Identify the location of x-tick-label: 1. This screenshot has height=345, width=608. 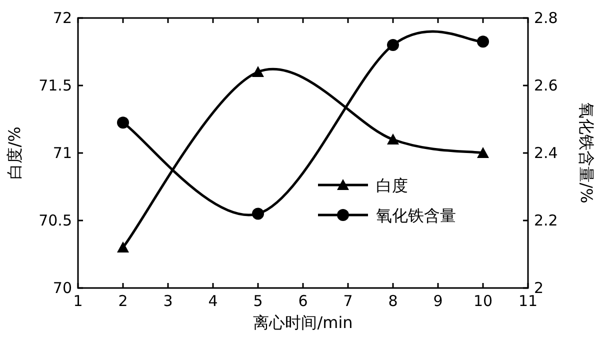
(78, 301).